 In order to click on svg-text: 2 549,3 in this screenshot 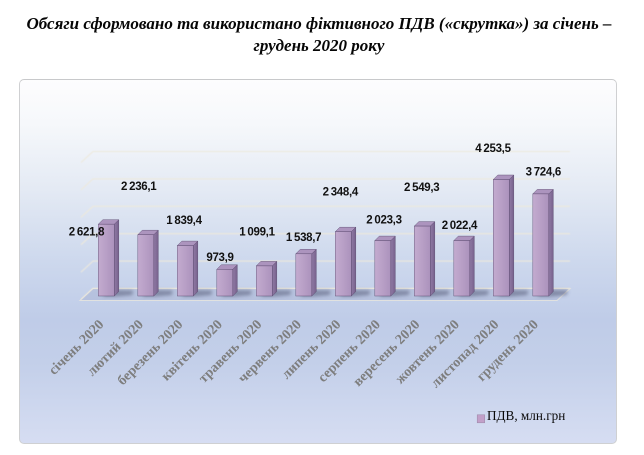, I will do `click(421, 188)`.